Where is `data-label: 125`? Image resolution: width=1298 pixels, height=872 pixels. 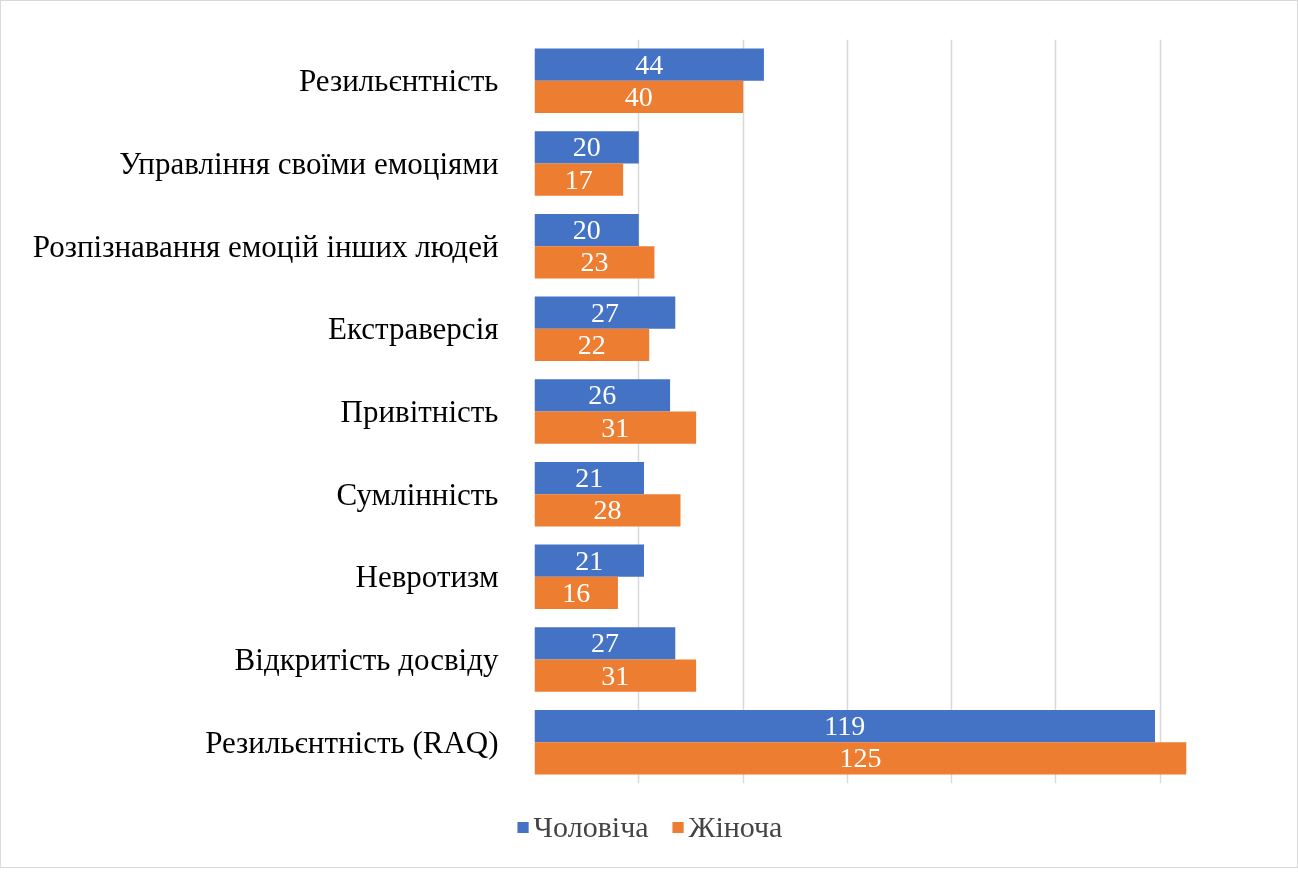 data-label: 125 is located at coordinates (860, 758).